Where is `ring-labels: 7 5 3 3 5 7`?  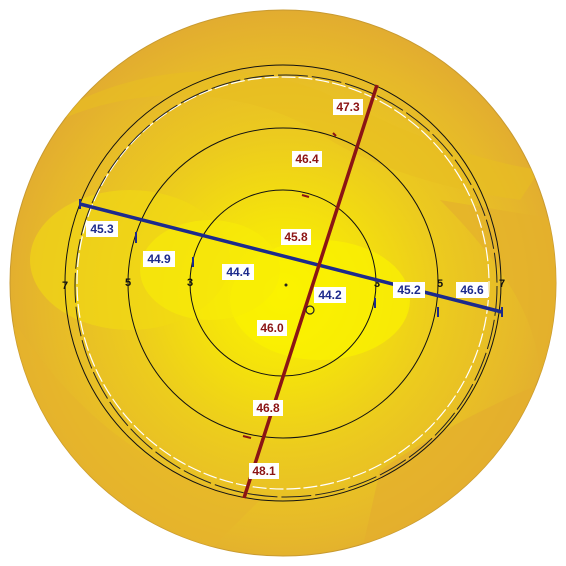 ring-labels: 7 5 3 3 5 7 is located at coordinates (283, 284).